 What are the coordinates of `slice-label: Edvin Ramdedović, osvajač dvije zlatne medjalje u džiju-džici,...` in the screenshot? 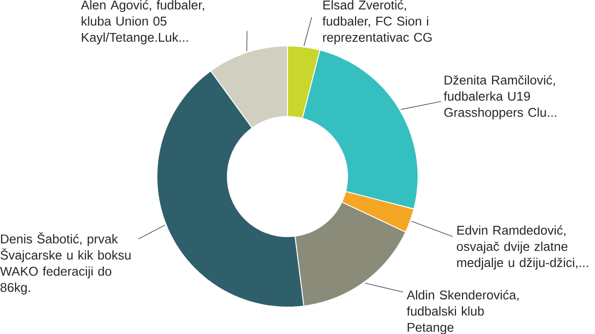 It's located at (522, 247).